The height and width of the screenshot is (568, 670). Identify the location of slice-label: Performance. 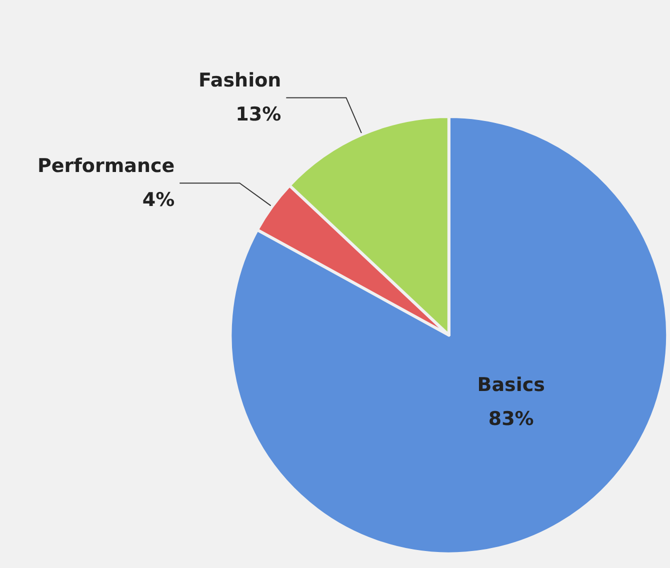
(106, 166).